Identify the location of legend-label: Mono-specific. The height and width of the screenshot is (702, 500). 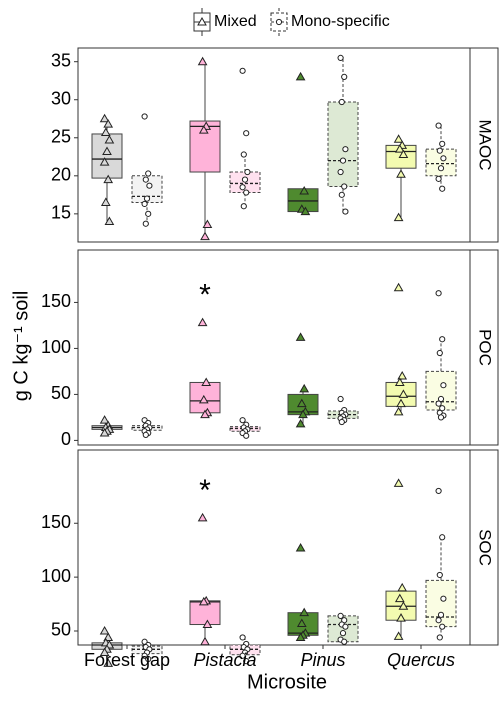
(340, 21).